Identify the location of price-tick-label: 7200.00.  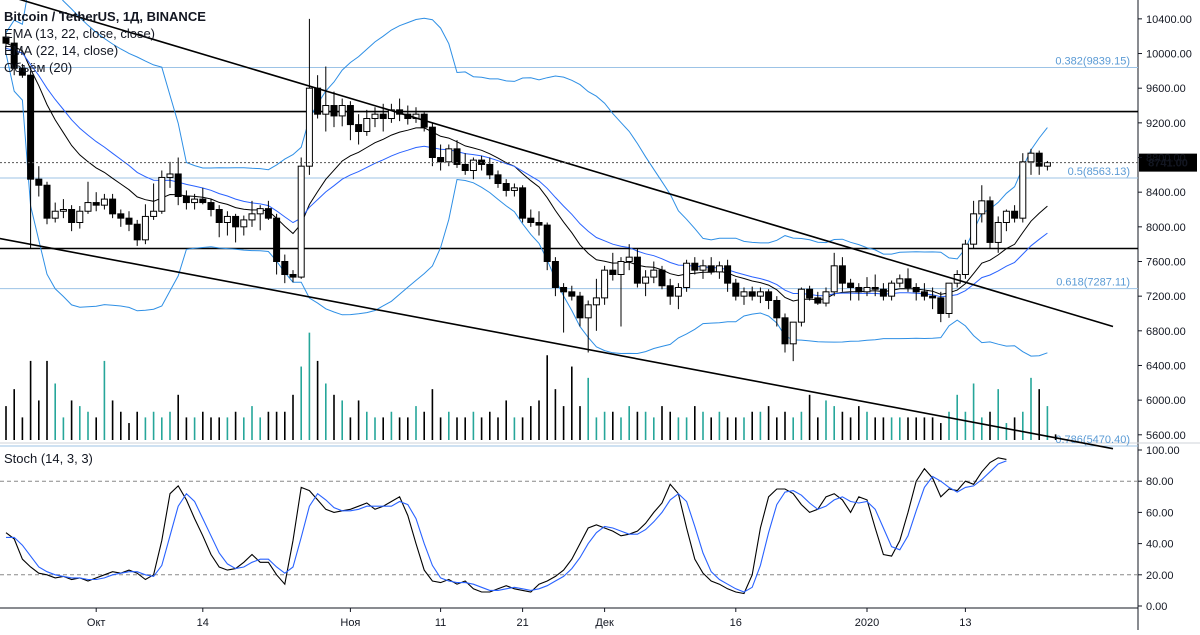
(1166, 297).